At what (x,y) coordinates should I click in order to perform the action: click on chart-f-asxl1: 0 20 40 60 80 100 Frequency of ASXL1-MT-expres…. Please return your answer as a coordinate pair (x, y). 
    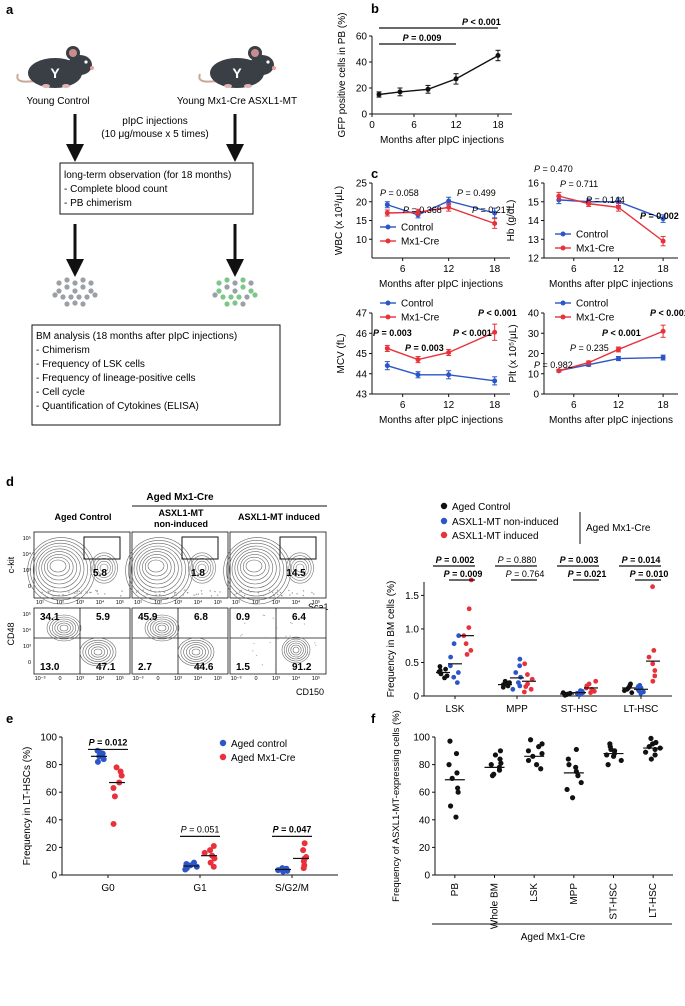
    Looking at the image, I should click on (532, 826).